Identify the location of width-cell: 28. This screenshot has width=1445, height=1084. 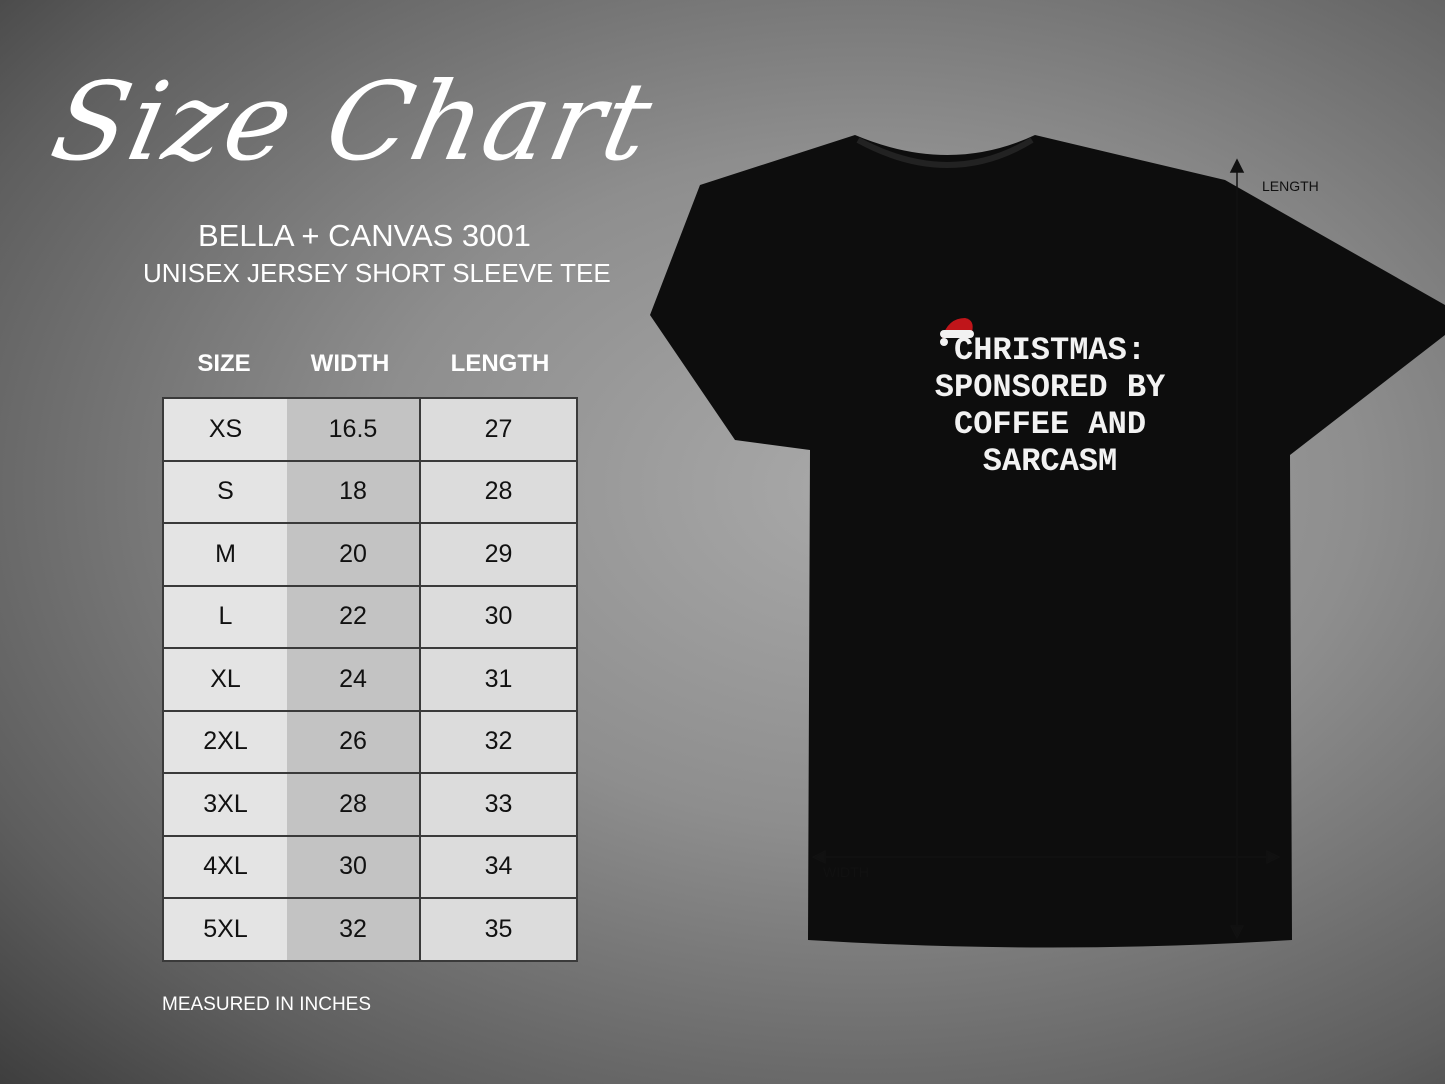
(354, 804).